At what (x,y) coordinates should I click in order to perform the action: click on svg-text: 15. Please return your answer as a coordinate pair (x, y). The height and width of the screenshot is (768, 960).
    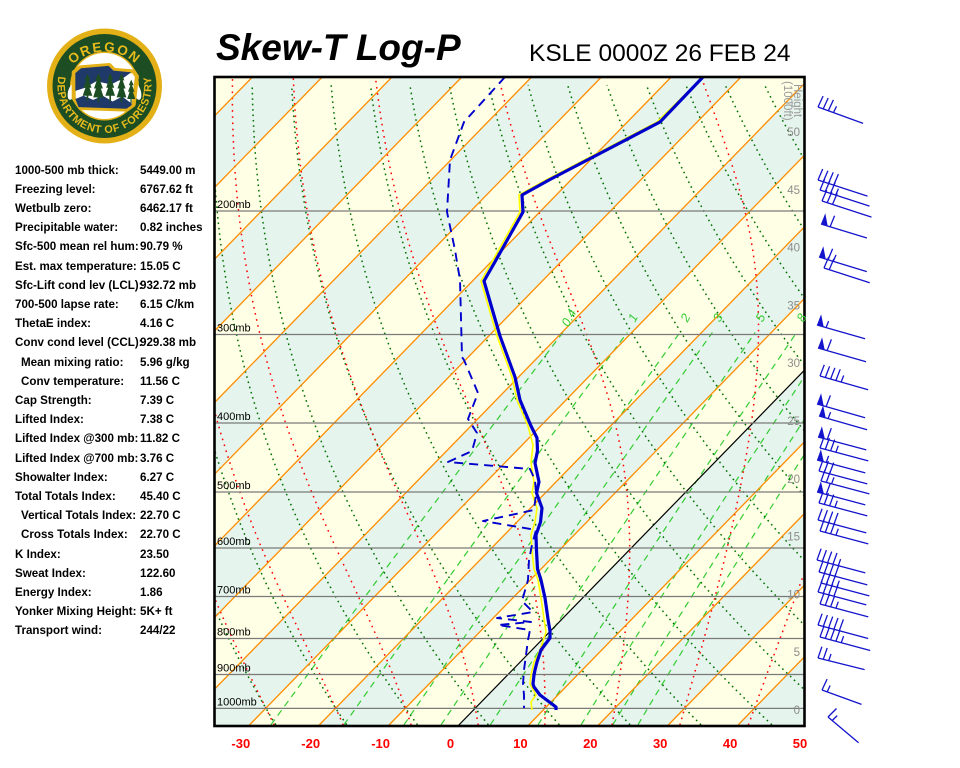
    Looking at the image, I should click on (793, 538).